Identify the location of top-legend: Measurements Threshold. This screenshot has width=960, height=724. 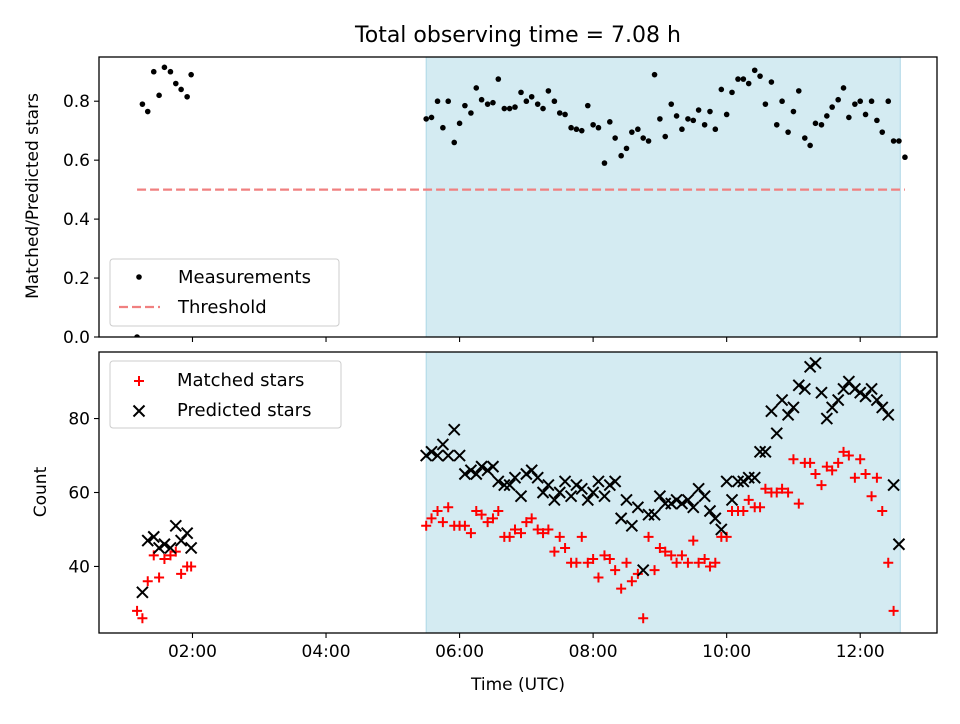
(224, 292).